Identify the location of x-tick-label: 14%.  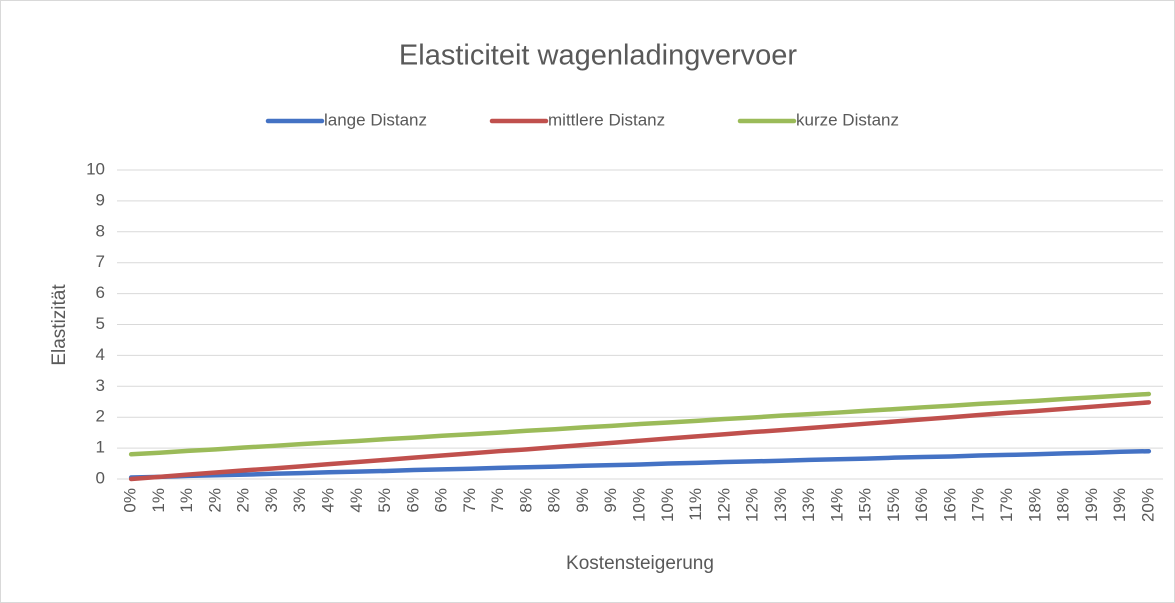
(836, 505).